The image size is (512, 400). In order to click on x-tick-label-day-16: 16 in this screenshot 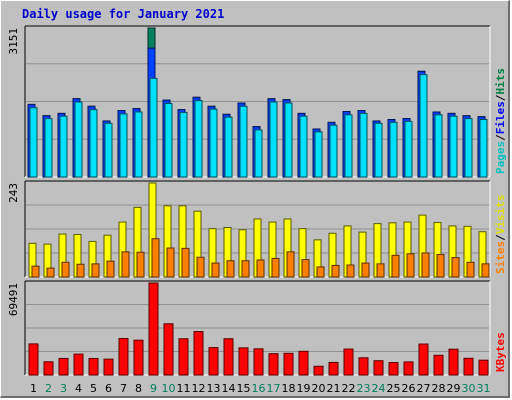, I will do `click(259, 388)`.